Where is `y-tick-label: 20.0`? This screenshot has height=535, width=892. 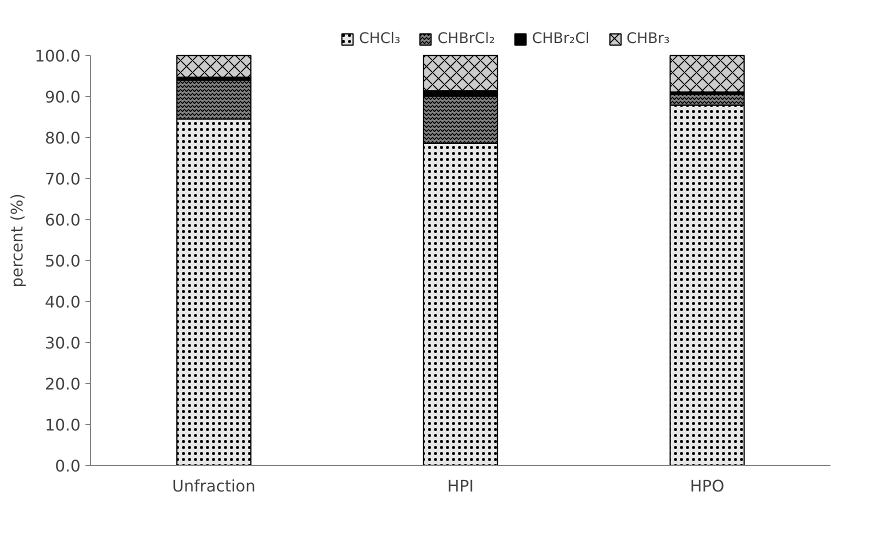
y-tick-label: 20.0 is located at coordinates (62, 384).